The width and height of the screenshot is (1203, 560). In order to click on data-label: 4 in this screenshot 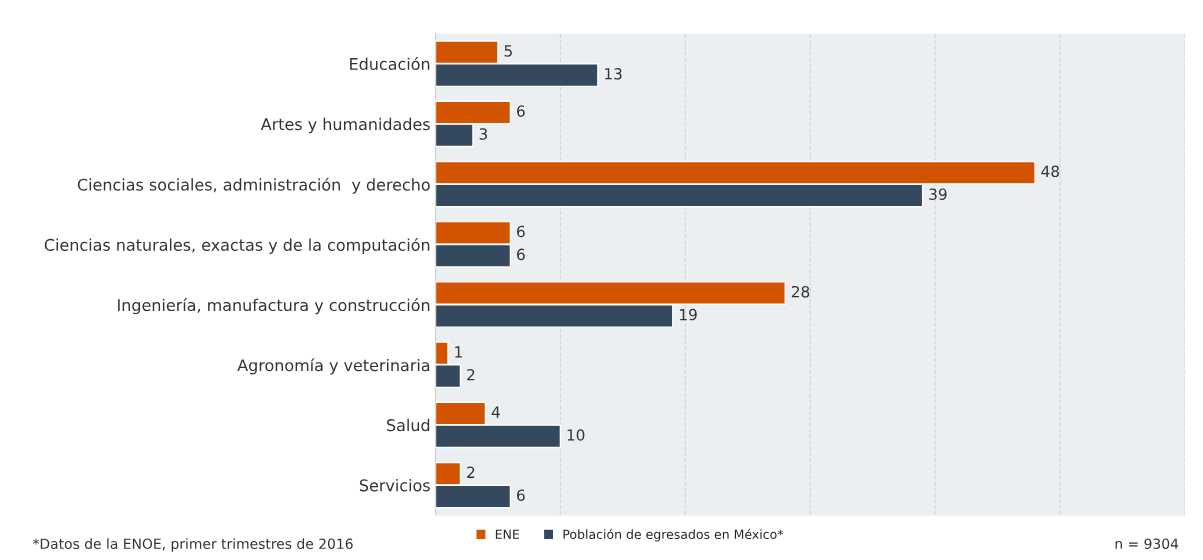, I will do `click(495, 412)`.